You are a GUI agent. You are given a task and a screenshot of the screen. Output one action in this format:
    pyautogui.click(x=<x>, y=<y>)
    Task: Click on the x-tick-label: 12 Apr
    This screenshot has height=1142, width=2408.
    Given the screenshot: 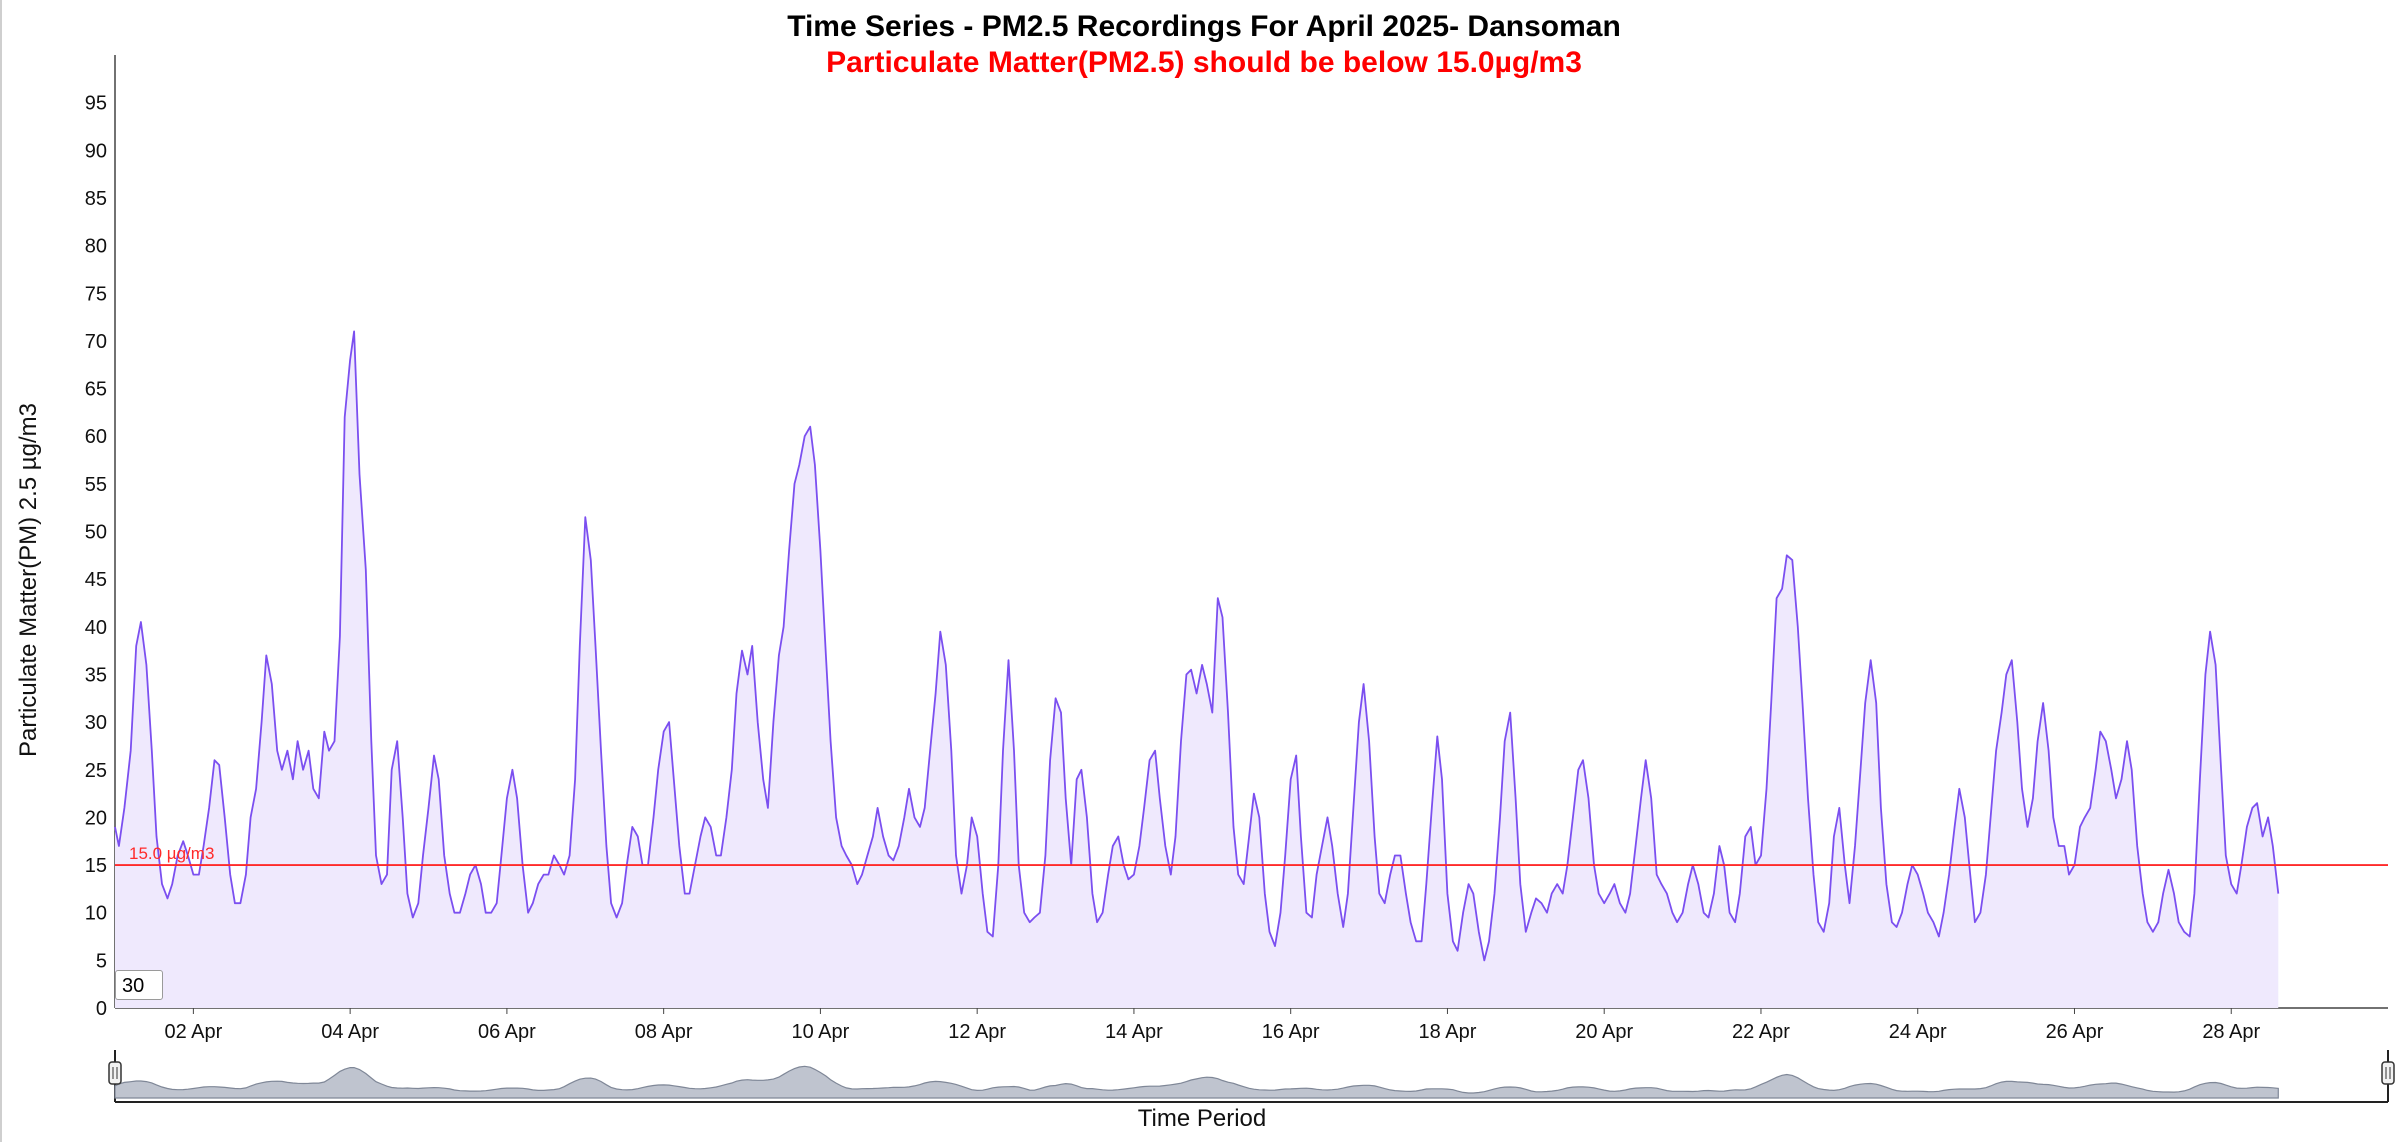 What is the action you would take?
    pyautogui.click(x=977, y=1032)
    